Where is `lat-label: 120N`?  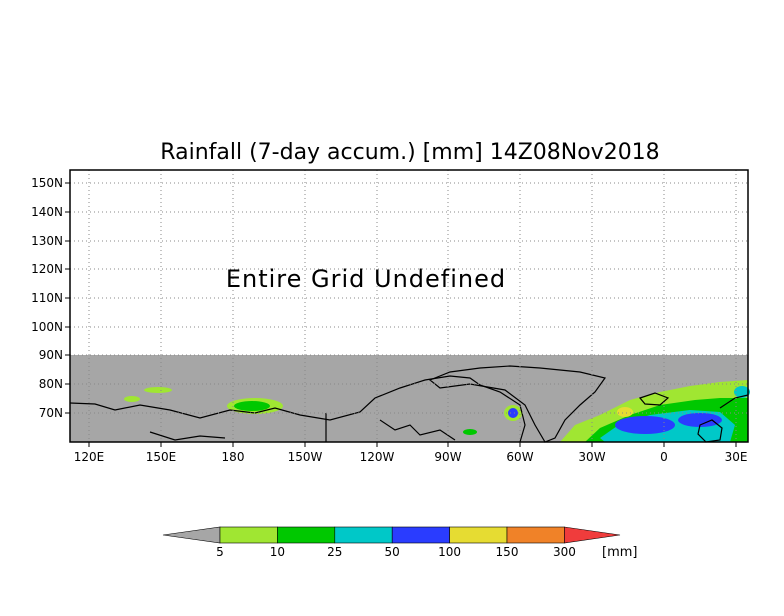 lat-label: 120N is located at coordinates (47, 269).